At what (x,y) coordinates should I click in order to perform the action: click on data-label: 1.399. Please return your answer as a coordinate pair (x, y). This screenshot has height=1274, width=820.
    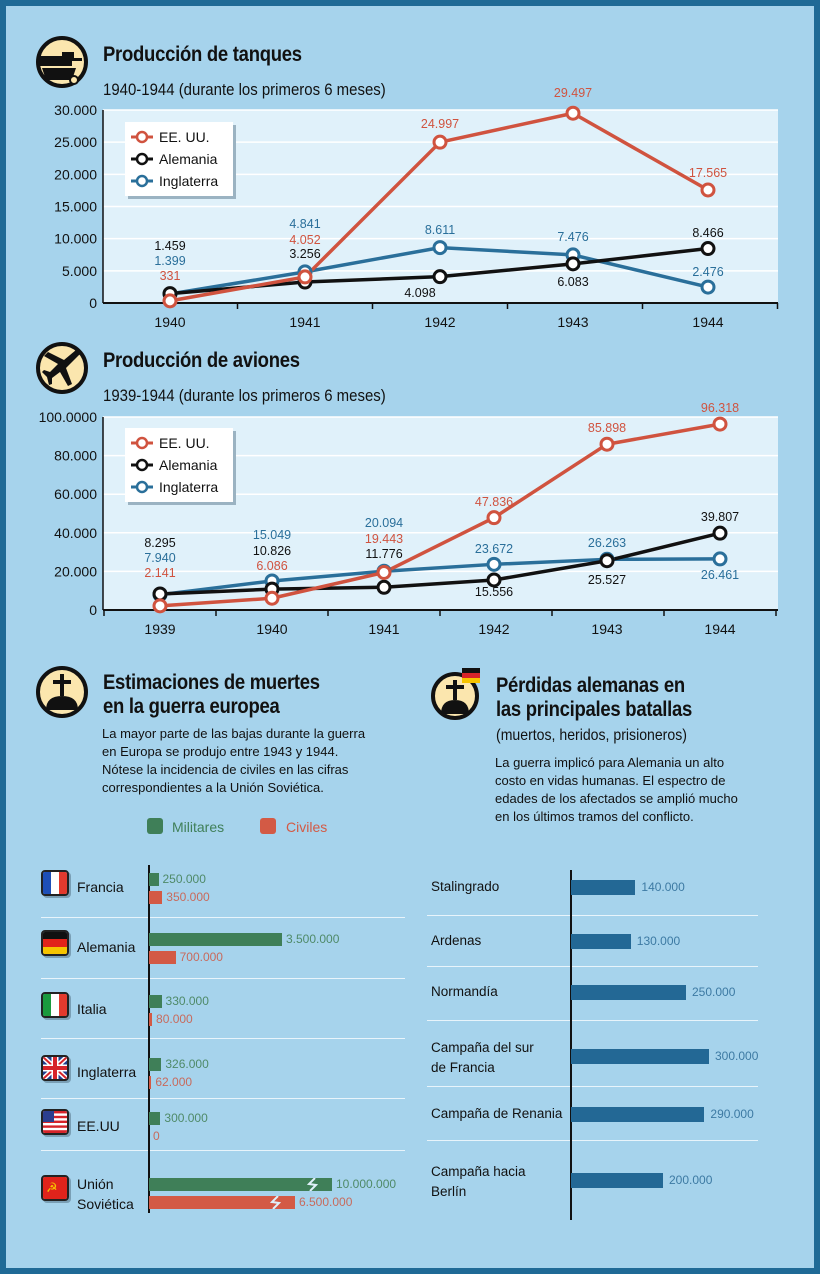
    Looking at the image, I should click on (169, 261).